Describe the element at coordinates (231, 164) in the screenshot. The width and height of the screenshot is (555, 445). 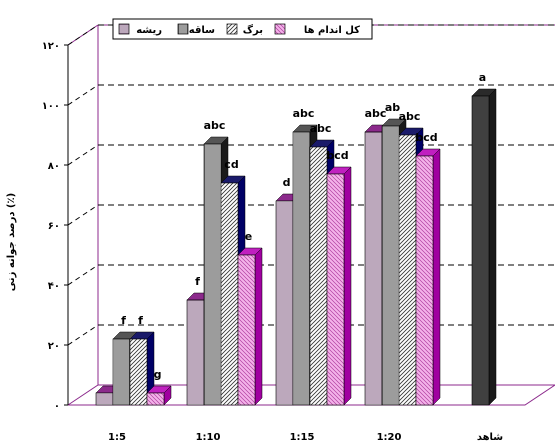
I see `bar-data-label: cd` at that location.